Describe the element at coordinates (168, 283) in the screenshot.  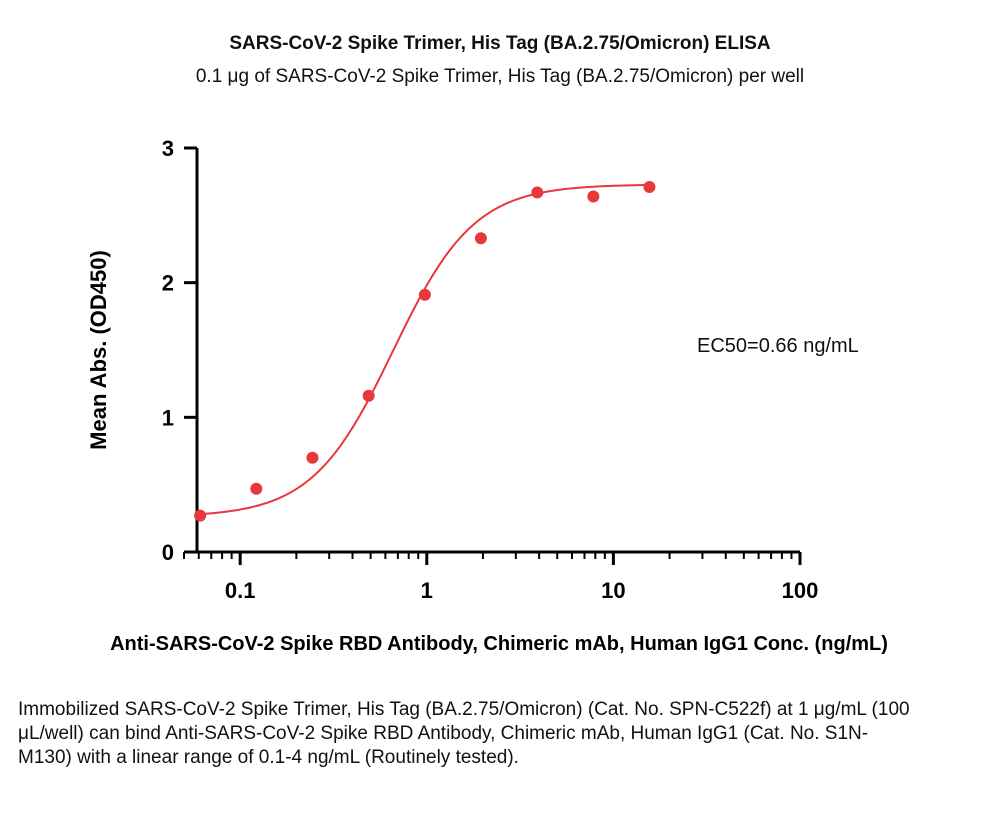
I see `y-tick-label: 2` at that location.